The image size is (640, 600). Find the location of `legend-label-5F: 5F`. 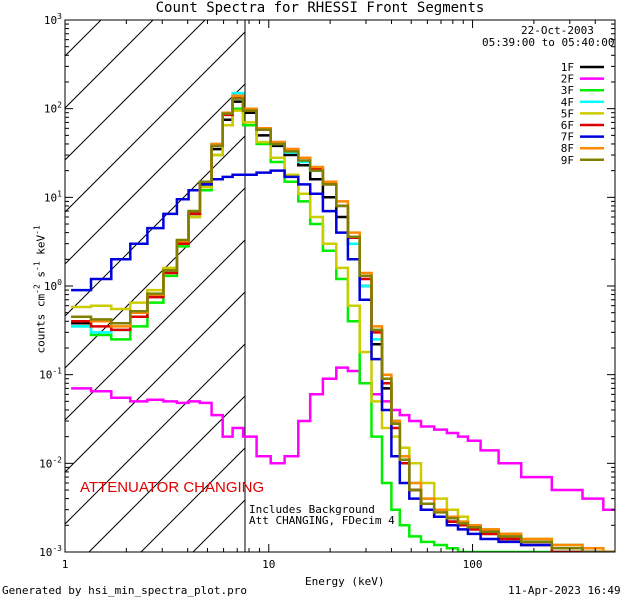

legend-label-5F: 5F is located at coordinates (567, 113).